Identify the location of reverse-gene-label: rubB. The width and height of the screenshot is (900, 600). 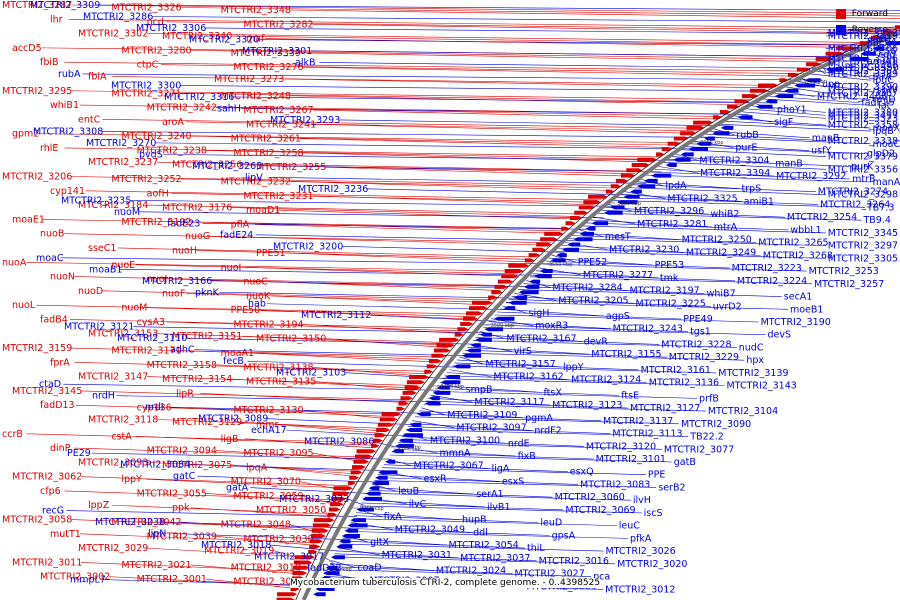
(747, 135).